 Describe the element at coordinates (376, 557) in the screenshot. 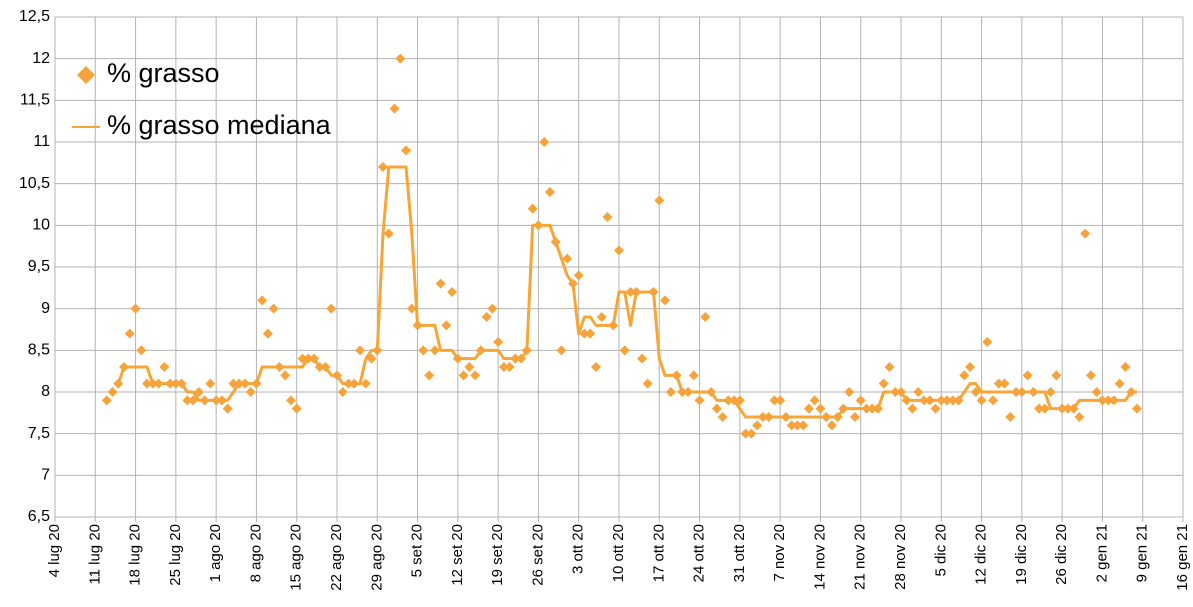

I see `x-tick-label: 29 ago 20` at that location.